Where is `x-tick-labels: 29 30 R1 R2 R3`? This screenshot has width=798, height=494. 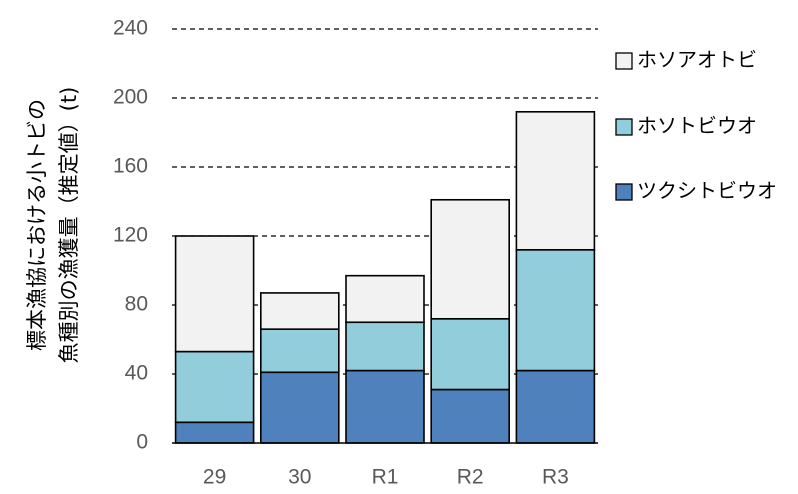
x-tick-labels: 29 30 R1 R2 R3 is located at coordinates (386, 477).